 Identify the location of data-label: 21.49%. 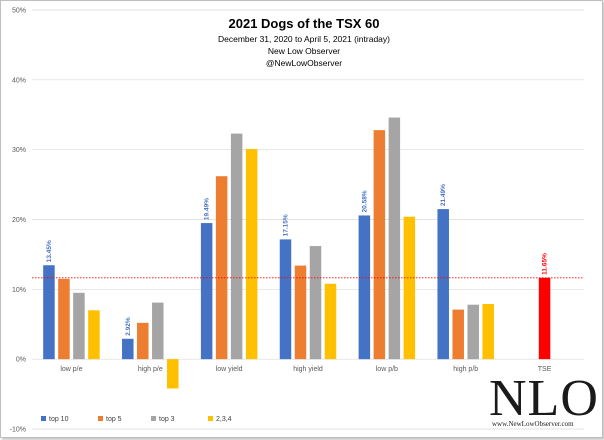
(443, 195).